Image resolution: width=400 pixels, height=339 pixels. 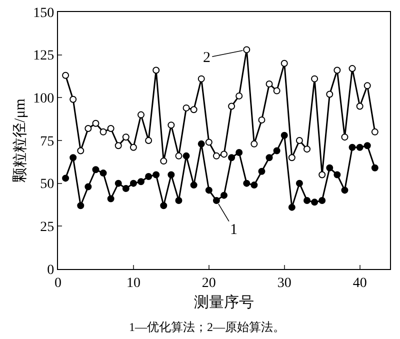 What do you see at coordinates (284, 283) in the screenshot?
I see `x-tick-label: 30` at bounding box center [284, 283].